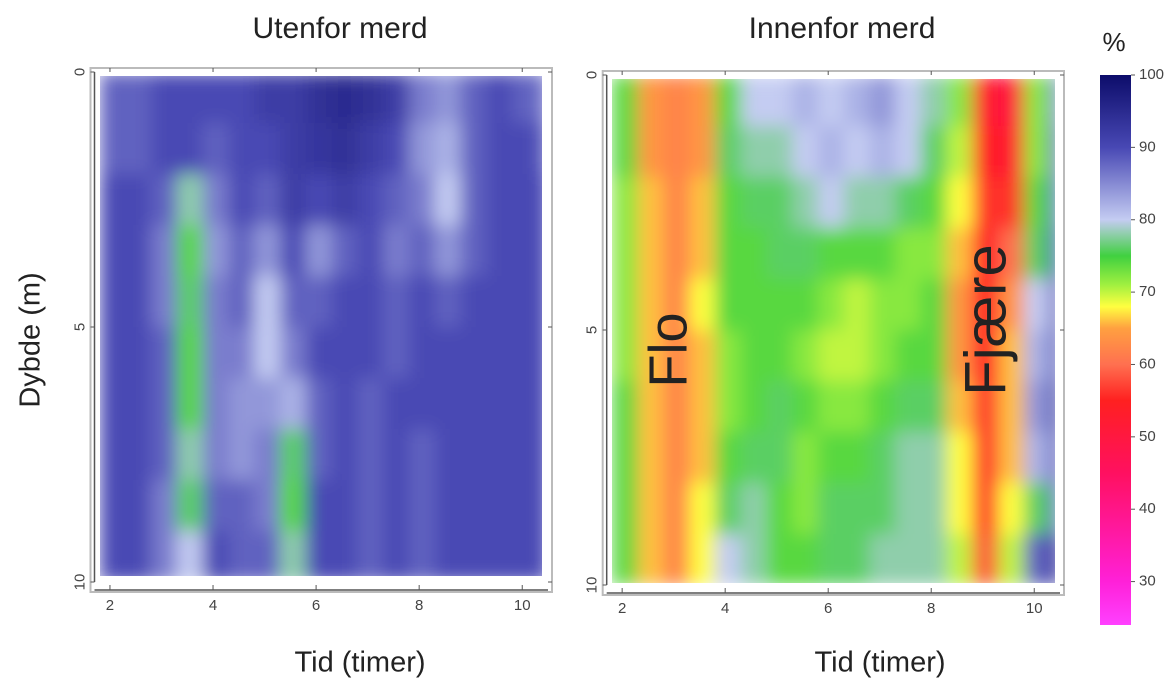 This screenshot has width=1175, height=684. What do you see at coordinates (79, 327) in the screenshot?
I see `y-tick-label: 5` at bounding box center [79, 327].